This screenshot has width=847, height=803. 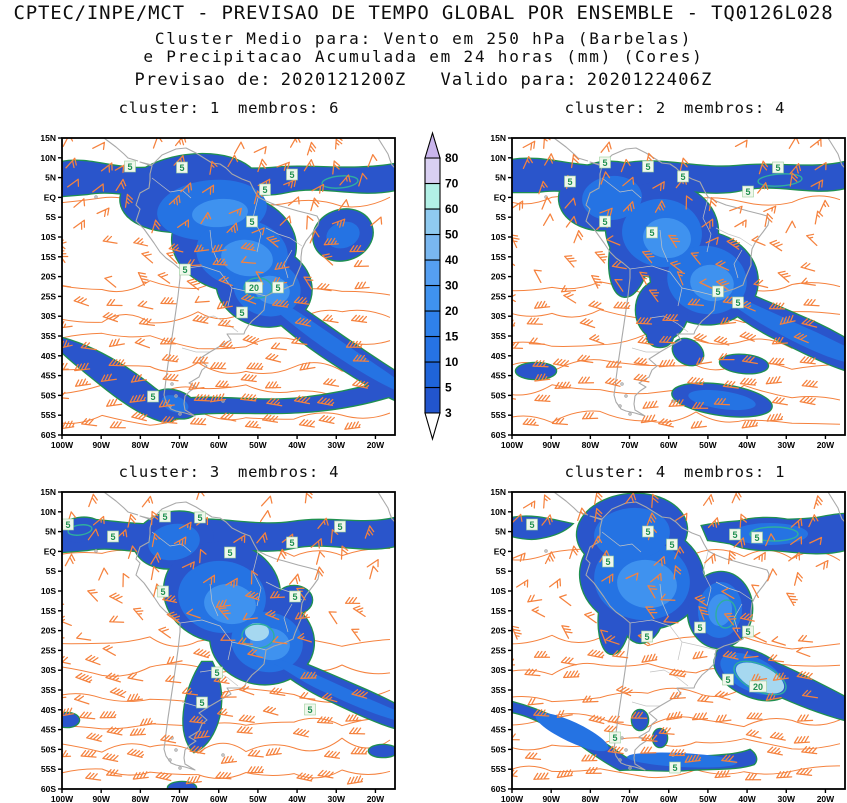 What do you see at coordinates (48, 356) in the screenshot?
I see `svg-text: 40S` at bounding box center [48, 356].